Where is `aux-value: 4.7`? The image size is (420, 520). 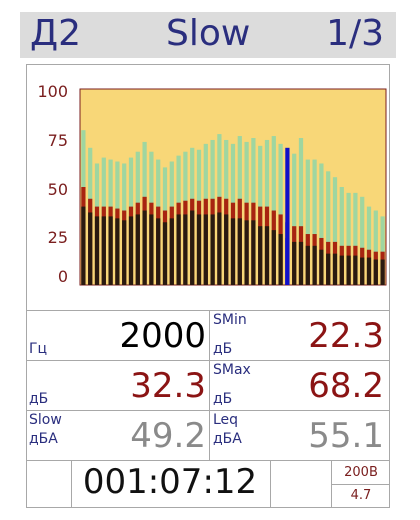 aux-value: 4.7 is located at coordinates (361, 495).